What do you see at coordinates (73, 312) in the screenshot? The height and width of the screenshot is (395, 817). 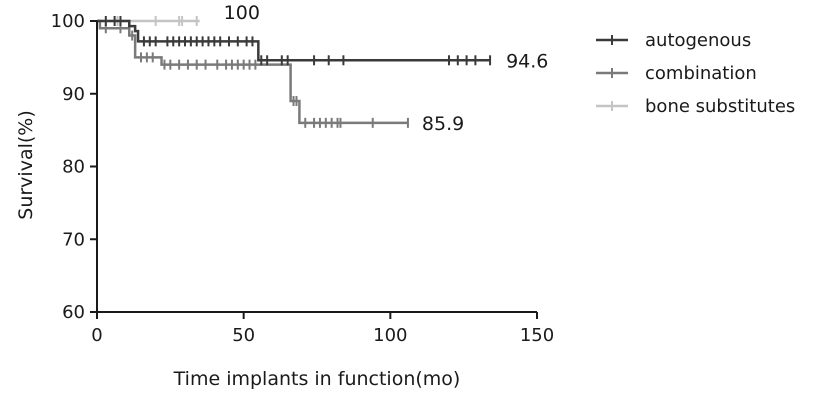 I see `y-tick-label: 60` at bounding box center [73, 312].